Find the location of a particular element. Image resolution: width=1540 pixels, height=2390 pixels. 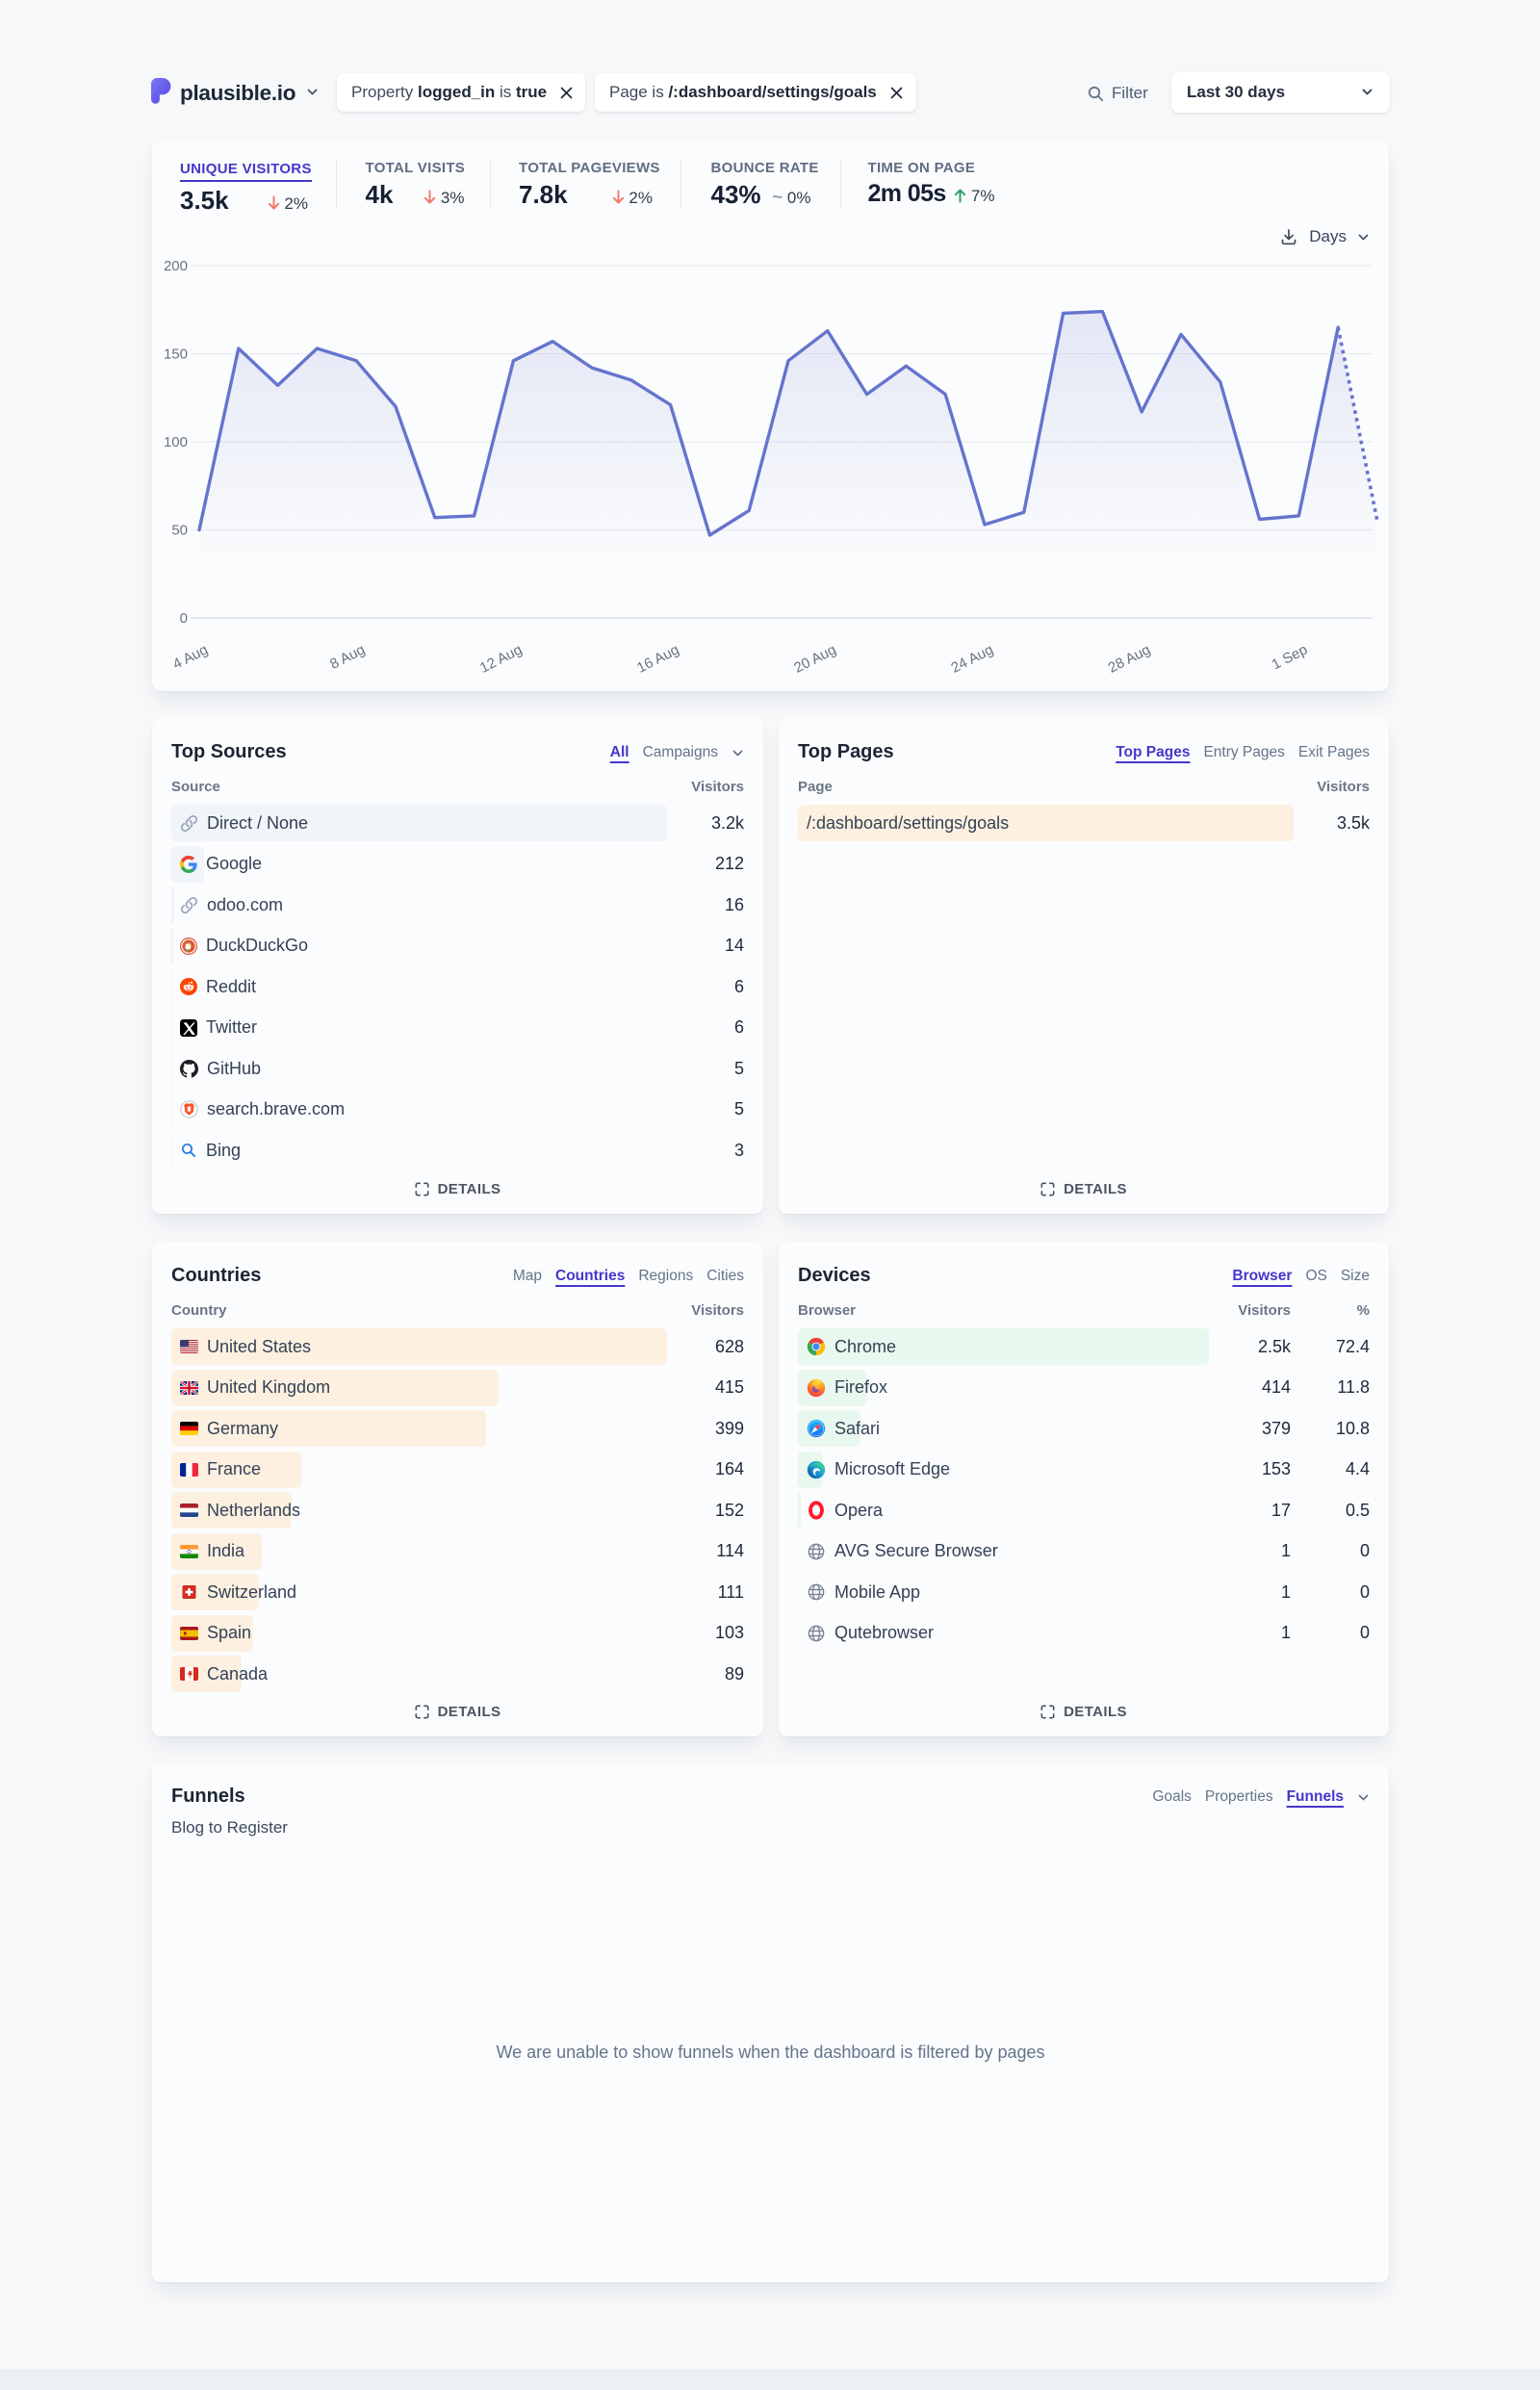

svg-text: 20 Aug is located at coordinates (814, 658).